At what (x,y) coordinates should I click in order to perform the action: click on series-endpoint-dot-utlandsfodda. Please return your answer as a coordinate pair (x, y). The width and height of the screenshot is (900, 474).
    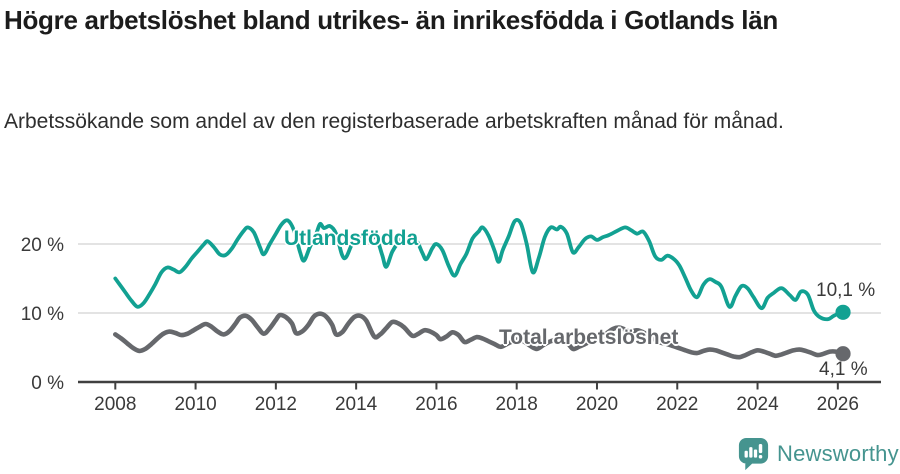
    Looking at the image, I should click on (843, 312).